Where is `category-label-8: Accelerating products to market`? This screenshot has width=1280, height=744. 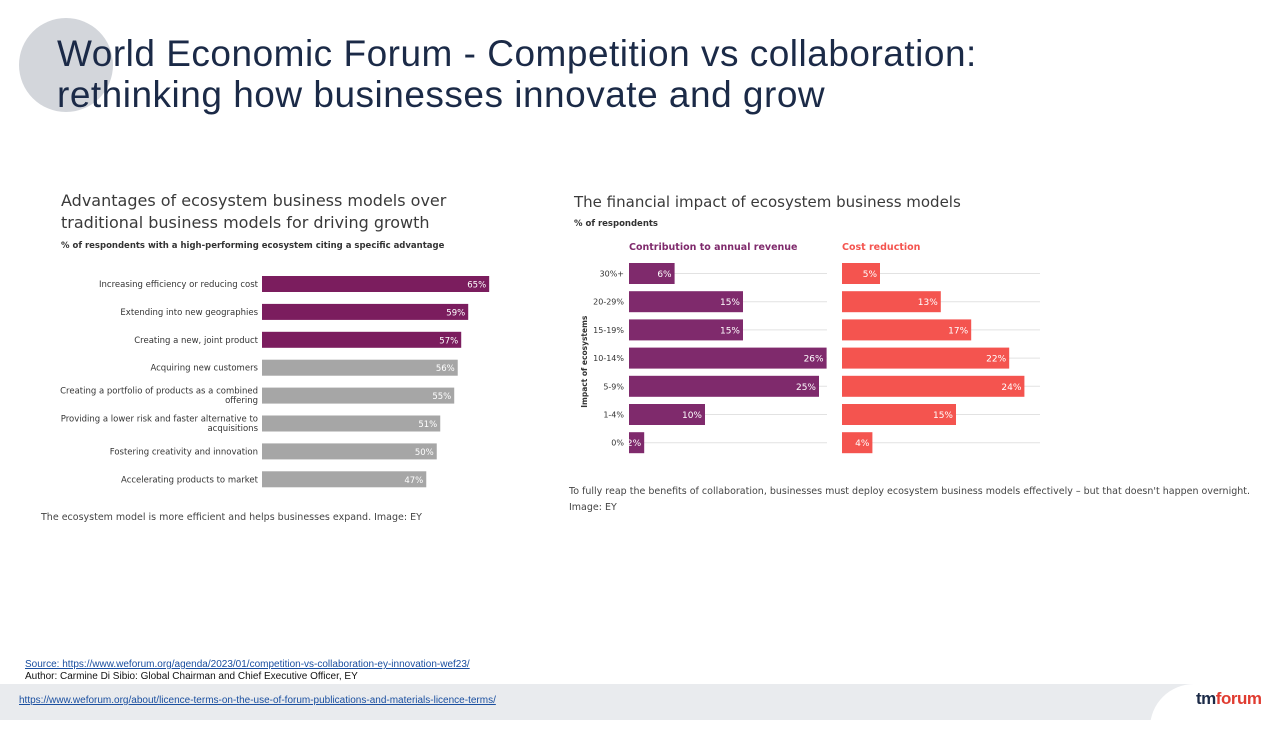 category-label-8: Accelerating products to market is located at coordinates (190, 480).